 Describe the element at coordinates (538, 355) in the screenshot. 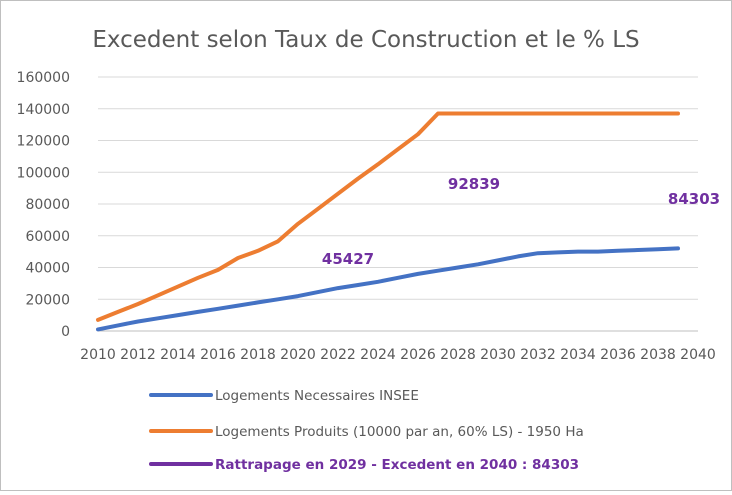

I see `x-tick-label: 2032` at that location.